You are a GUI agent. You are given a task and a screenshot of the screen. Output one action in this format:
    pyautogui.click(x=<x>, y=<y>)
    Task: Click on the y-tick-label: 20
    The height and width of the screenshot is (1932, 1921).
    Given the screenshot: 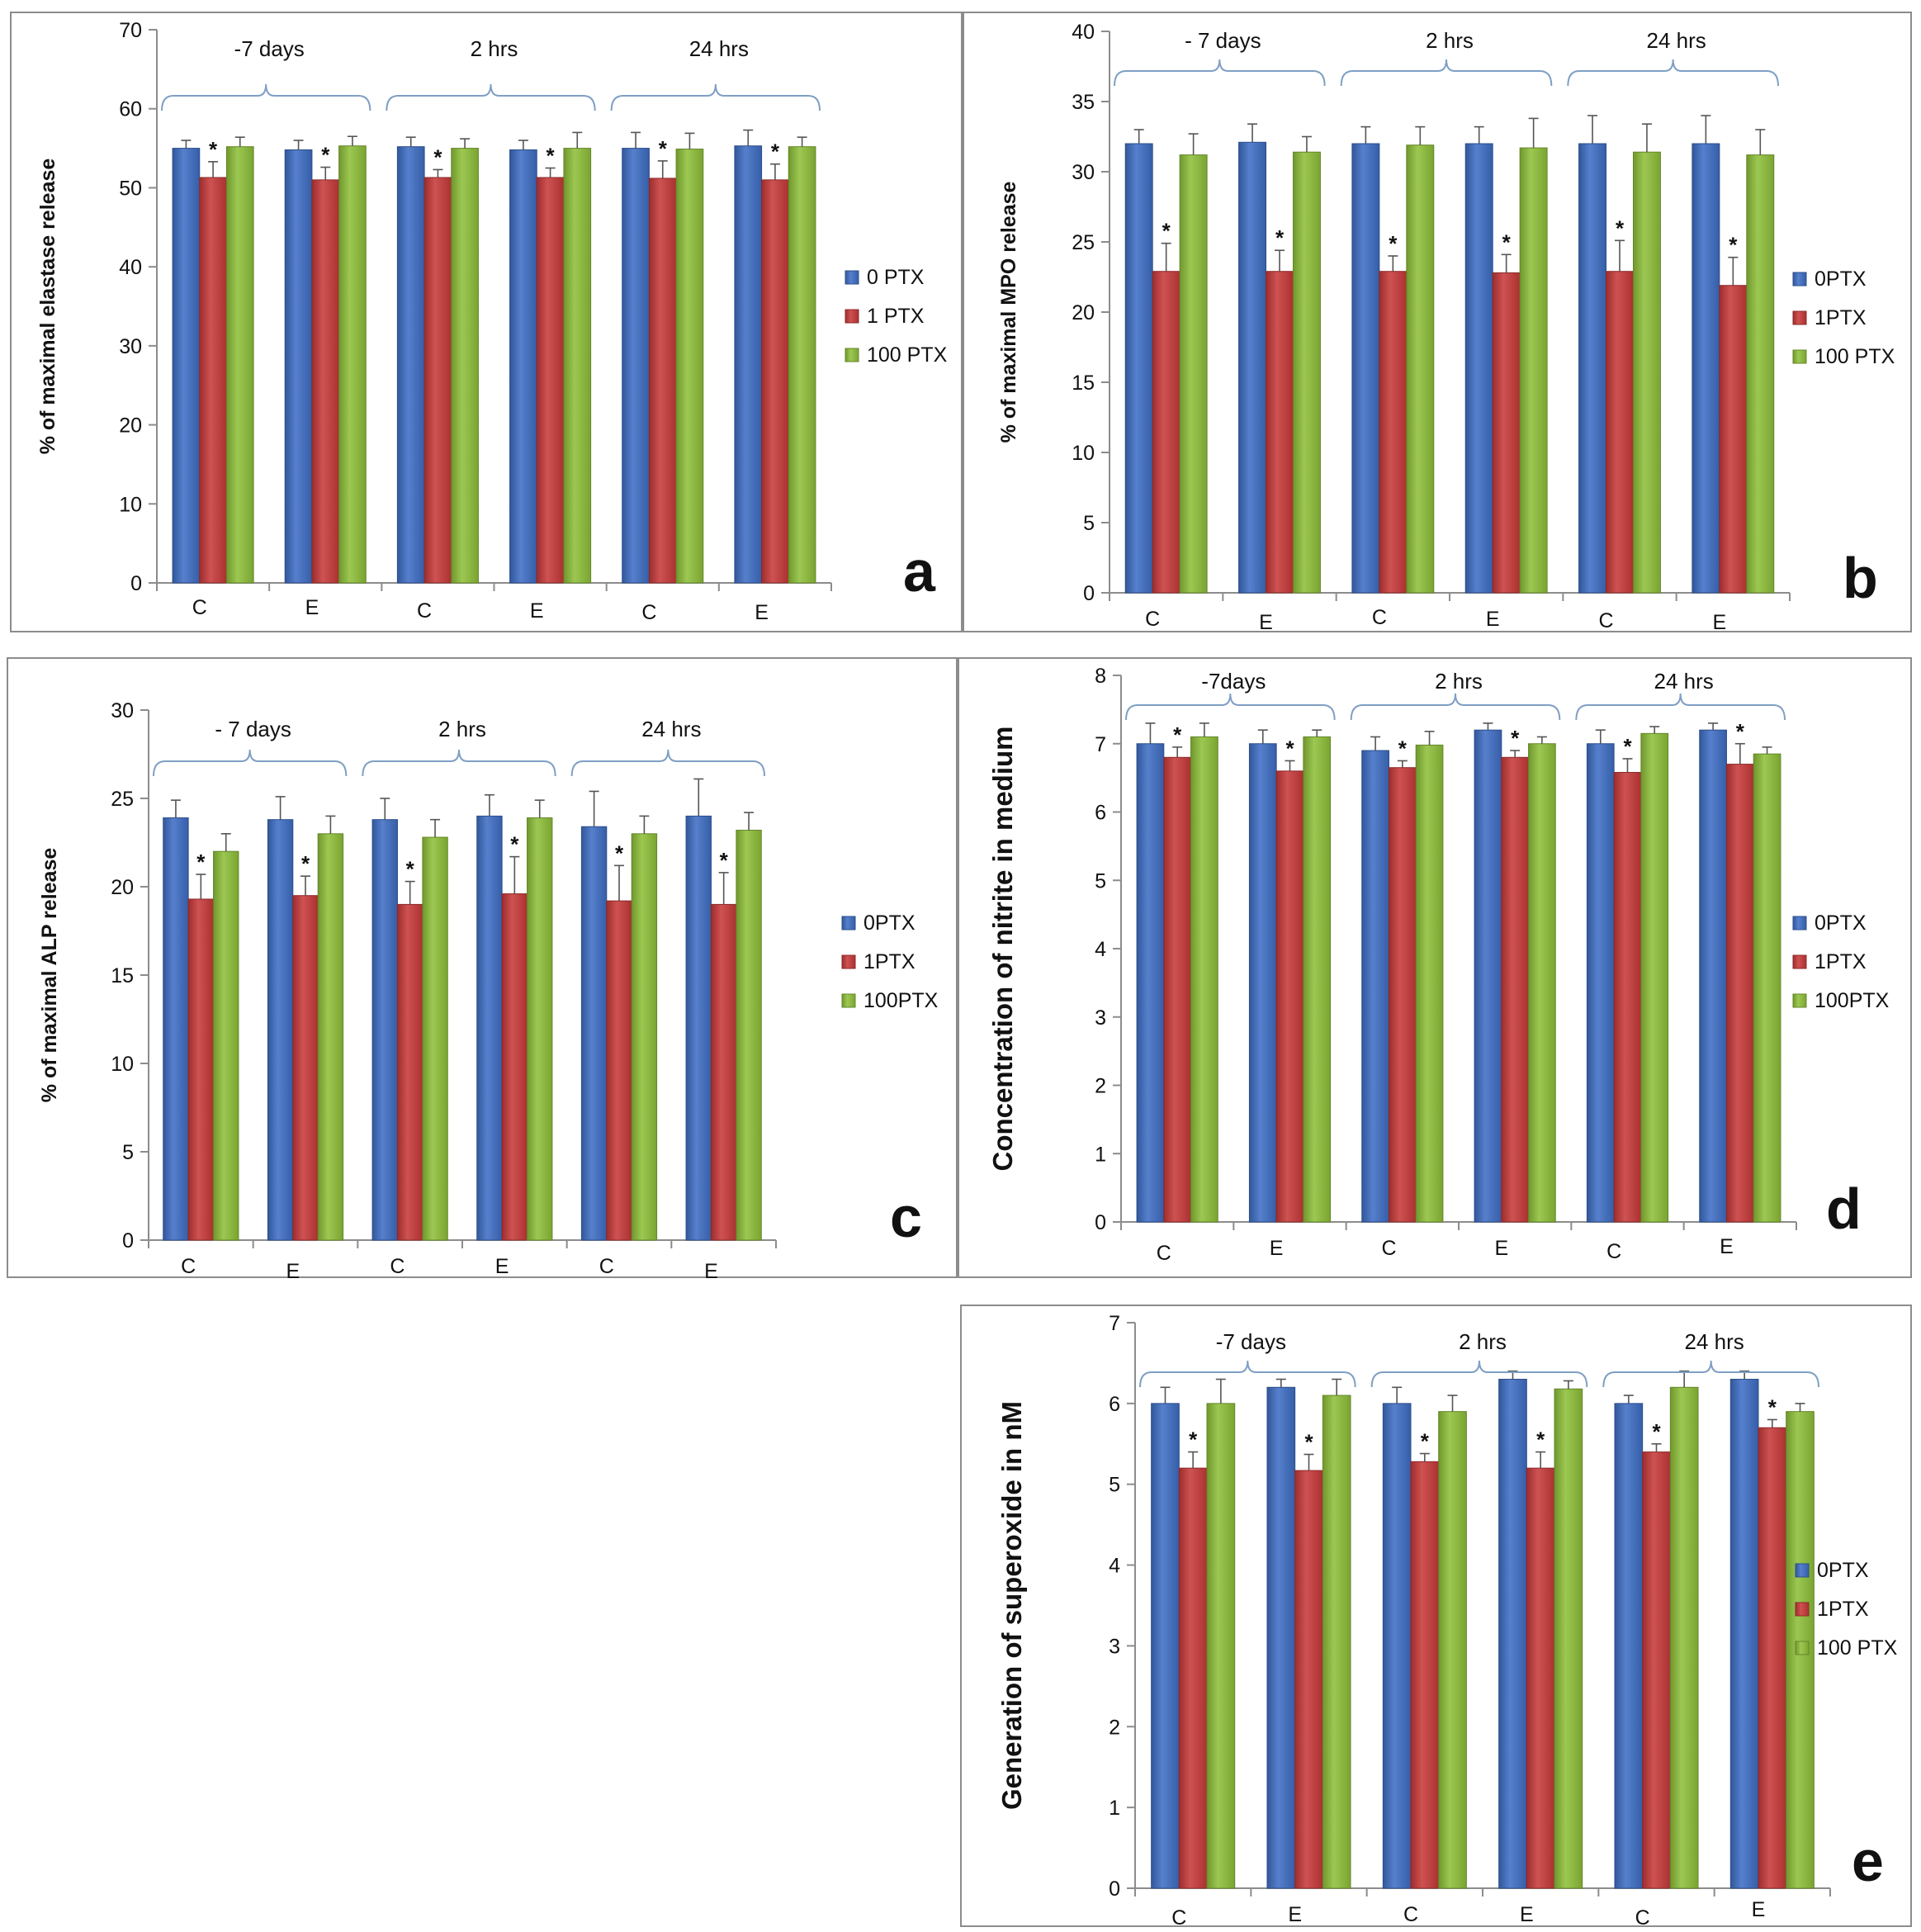 What is the action you would take?
    pyautogui.click(x=1083, y=312)
    